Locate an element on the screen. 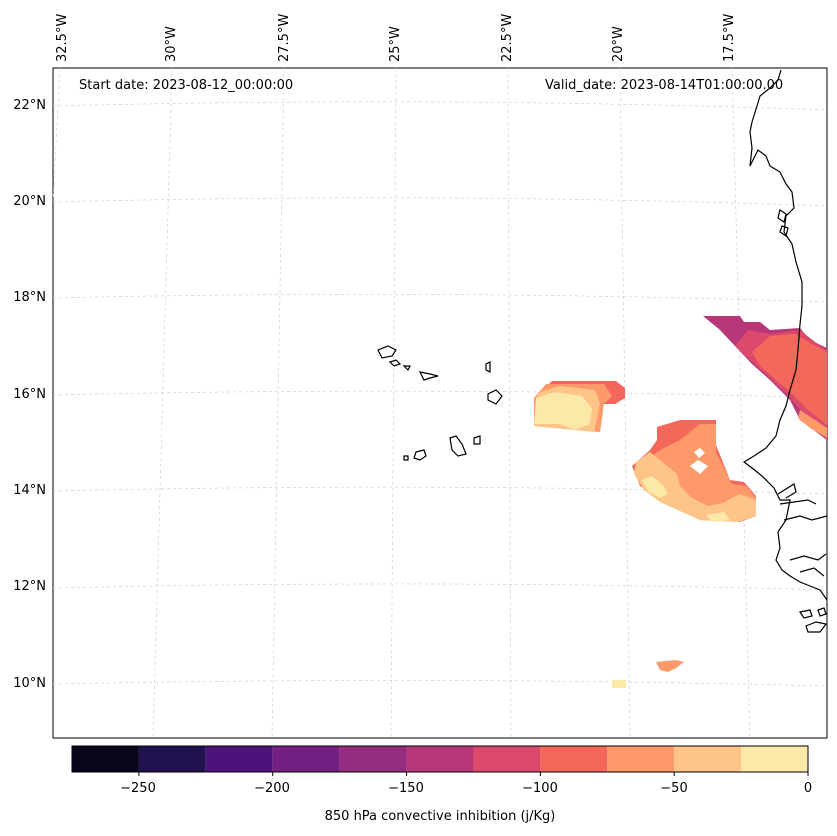 This screenshot has width=837, height=836. cin-region-central-light is located at coordinates (695, 487).